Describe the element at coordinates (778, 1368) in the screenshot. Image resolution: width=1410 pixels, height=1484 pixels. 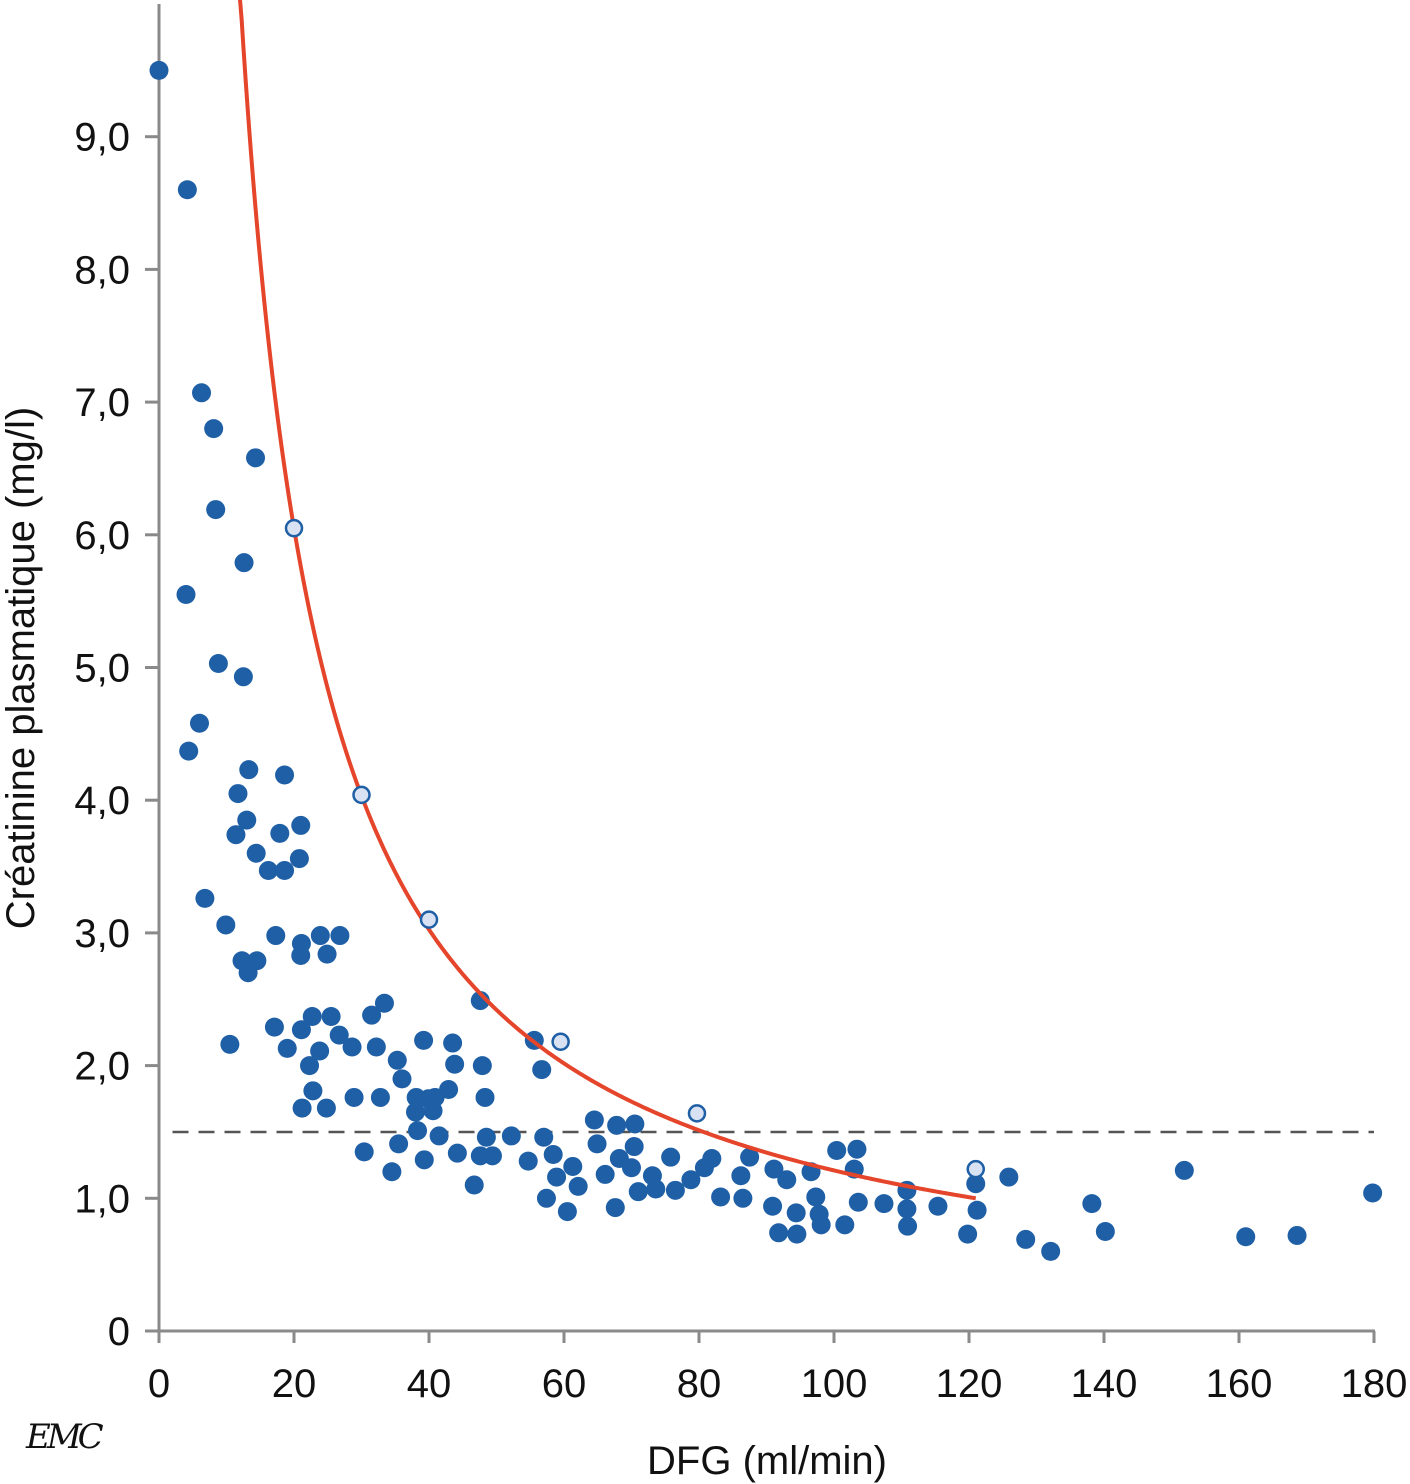
I see `x-ticks: 0 20 40 60 80 100 120 140 160 180` at that location.